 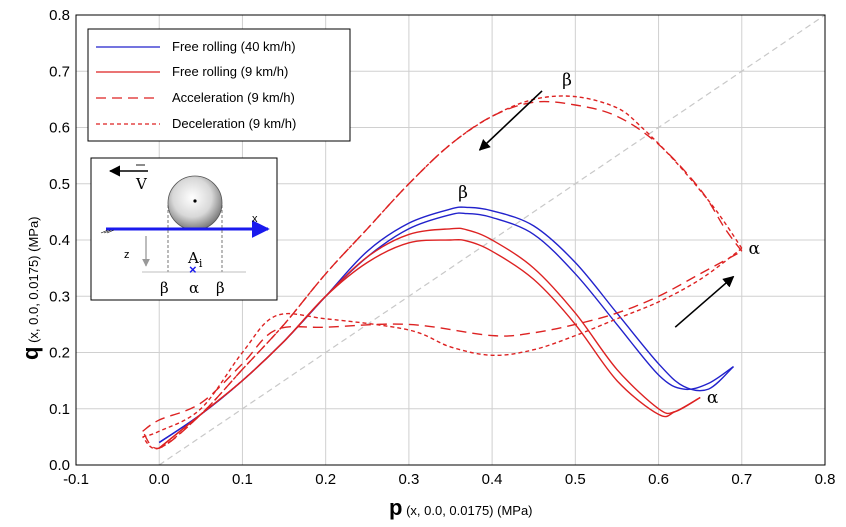 What do you see at coordinates (230, 71) in the screenshot?
I see `legend-label-free-rolling-9: Free rolling (9 km/h)` at bounding box center [230, 71].